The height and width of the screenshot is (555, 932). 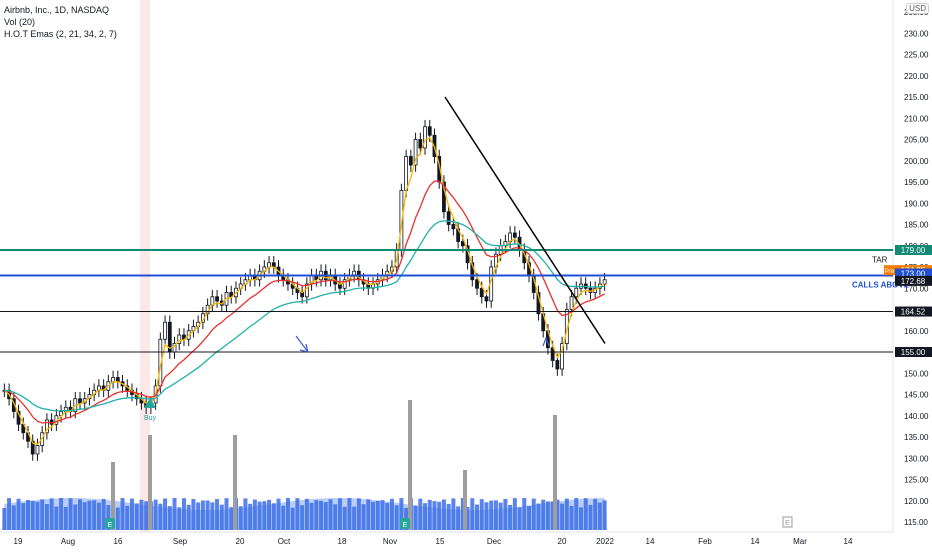 I want to click on currency-button: USD, so click(x=917, y=8).